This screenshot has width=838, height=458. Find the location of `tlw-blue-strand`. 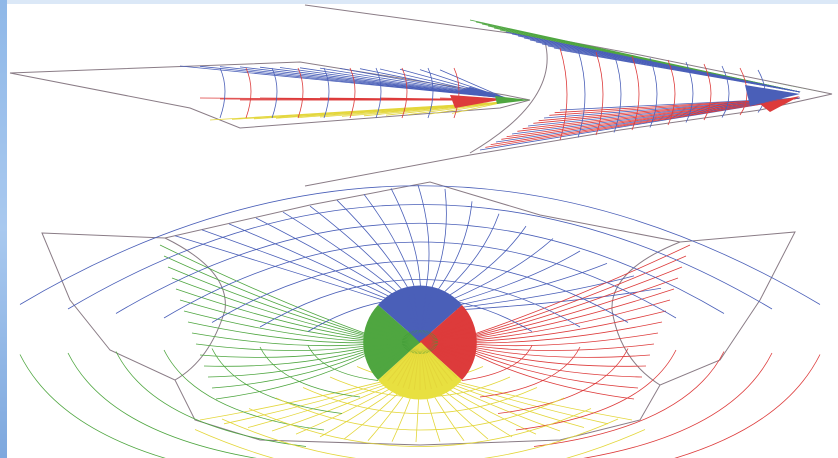

tlw-blue-strand is located at coordinates (472, 84).